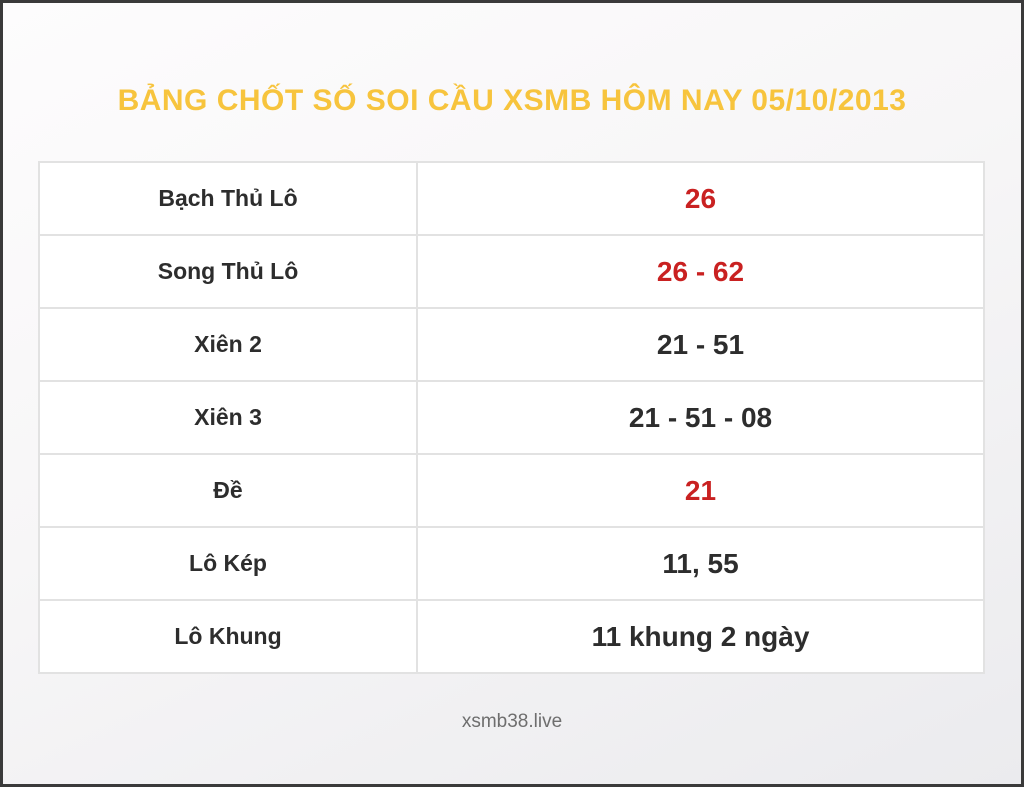 The width and height of the screenshot is (1024, 787). Describe the element at coordinates (700, 490) in the screenshot. I see `row-value: 21` at that location.